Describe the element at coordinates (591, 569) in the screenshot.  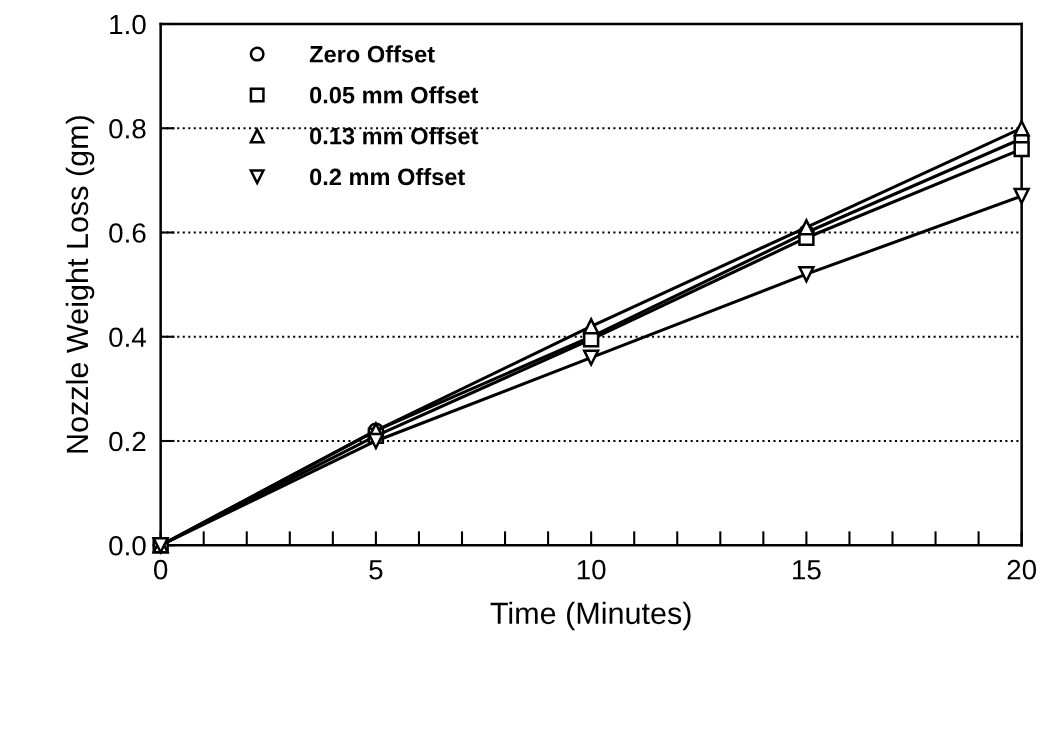
I see `x-tick-label: 10` at that location.